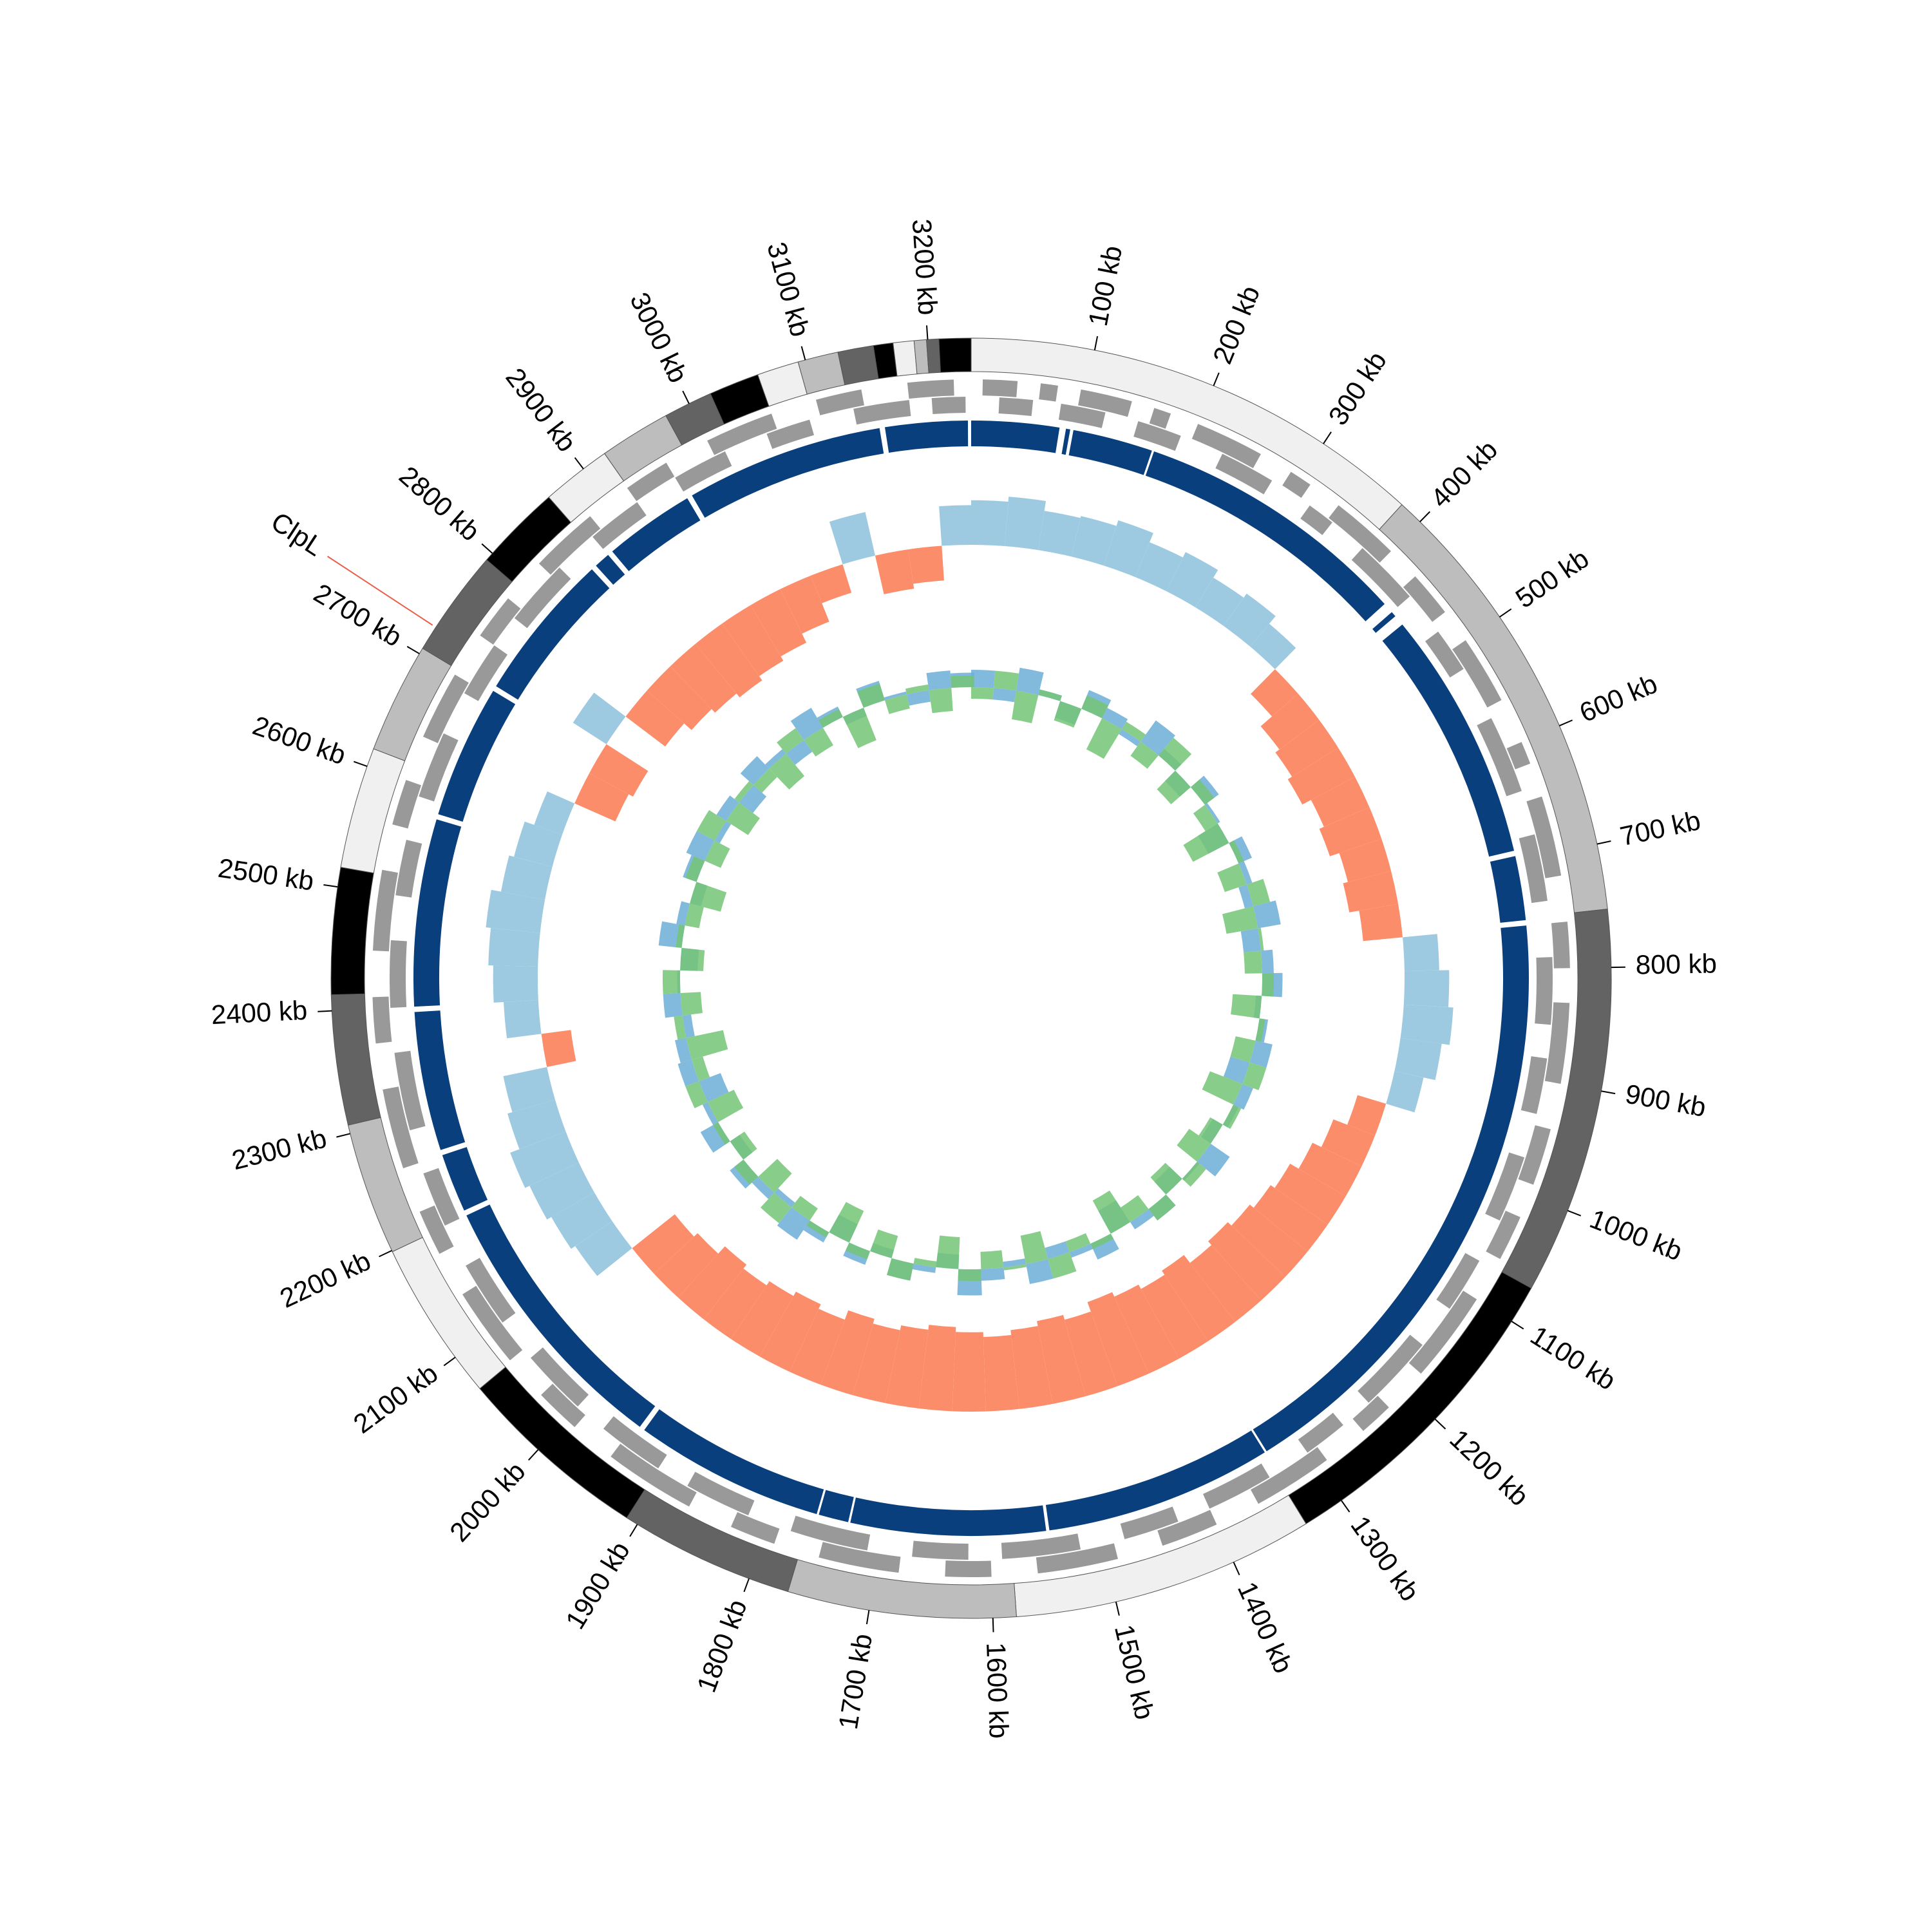  What do you see at coordinates (1676, 964) in the screenshot?
I see `tick-label: 800 kb` at bounding box center [1676, 964].